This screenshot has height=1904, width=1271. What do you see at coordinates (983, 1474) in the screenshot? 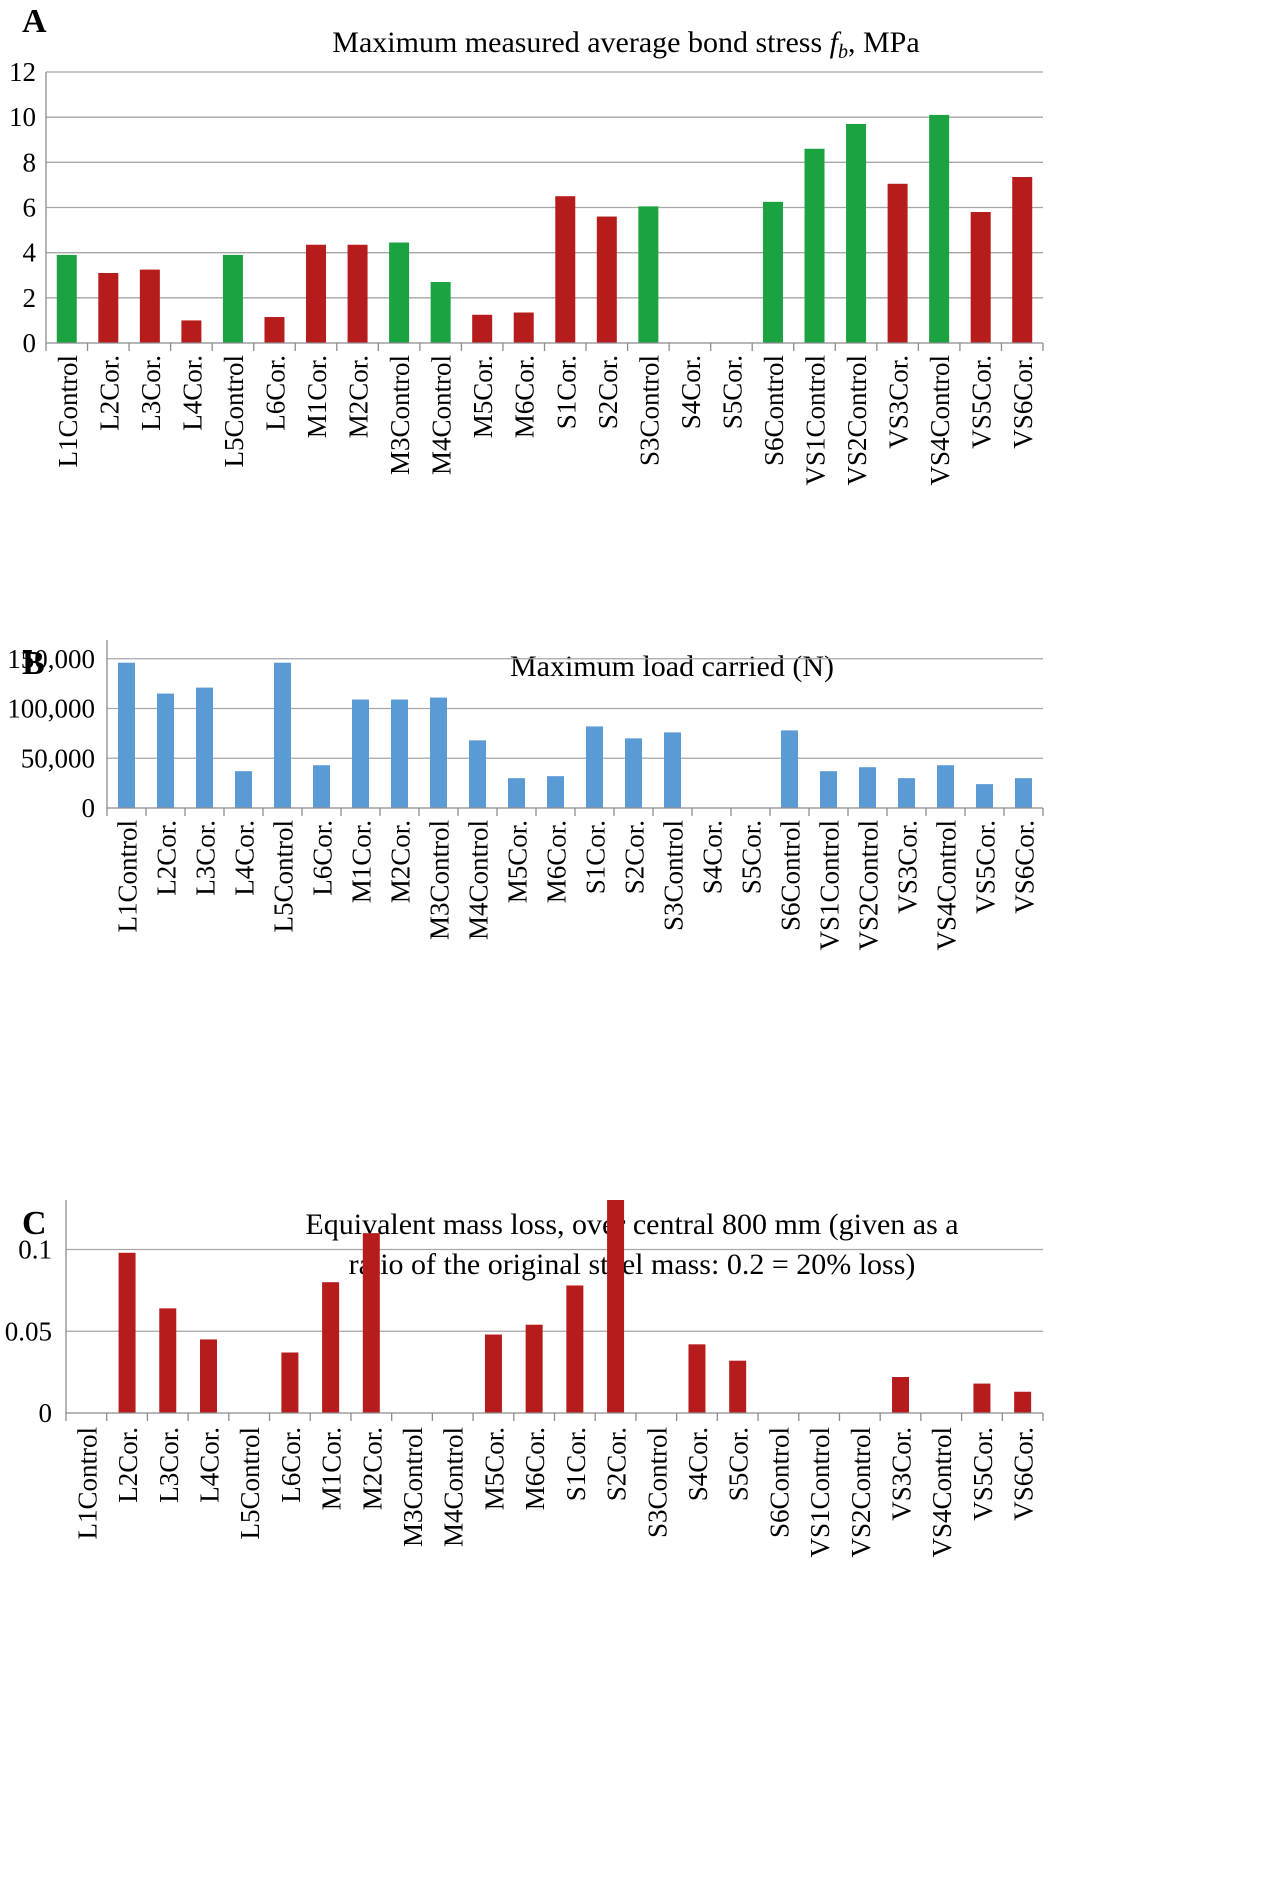
I see `x-category-label: VS5Cor.` at bounding box center [983, 1474].